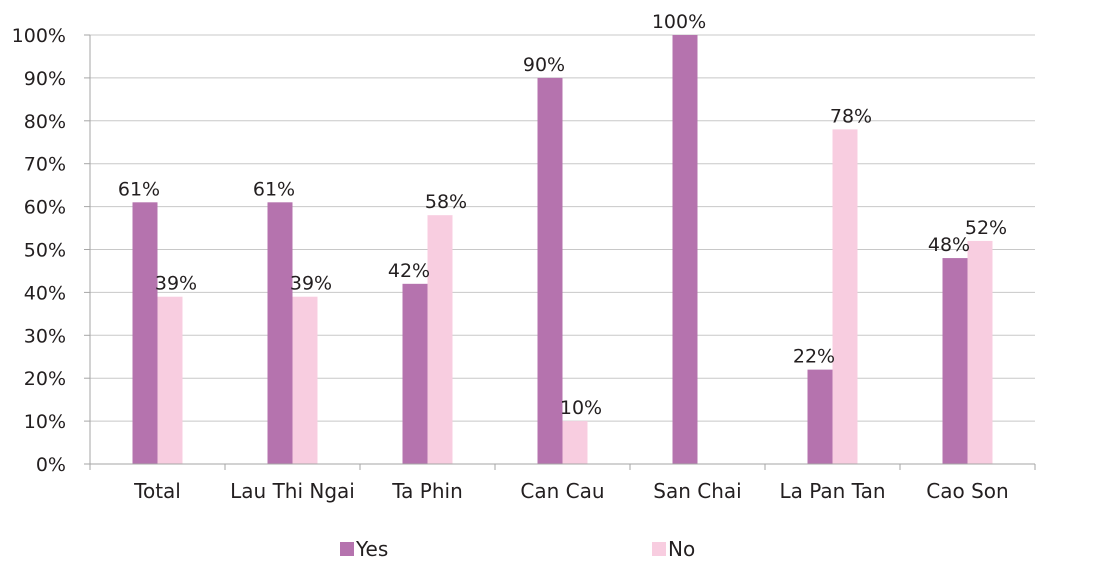 This screenshot has width=1099, height=575. Describe the element at coordinates (45, 122) in the screenshot. I see `y-tick-label: 80%` at that location.